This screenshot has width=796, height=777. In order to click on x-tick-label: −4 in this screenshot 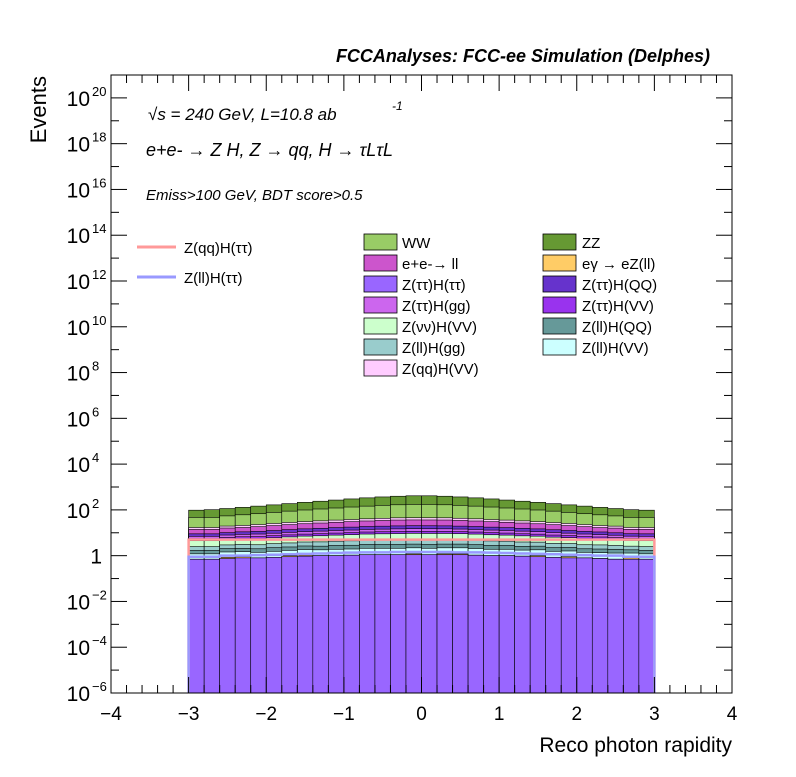, I will do `click(111, 714)`.